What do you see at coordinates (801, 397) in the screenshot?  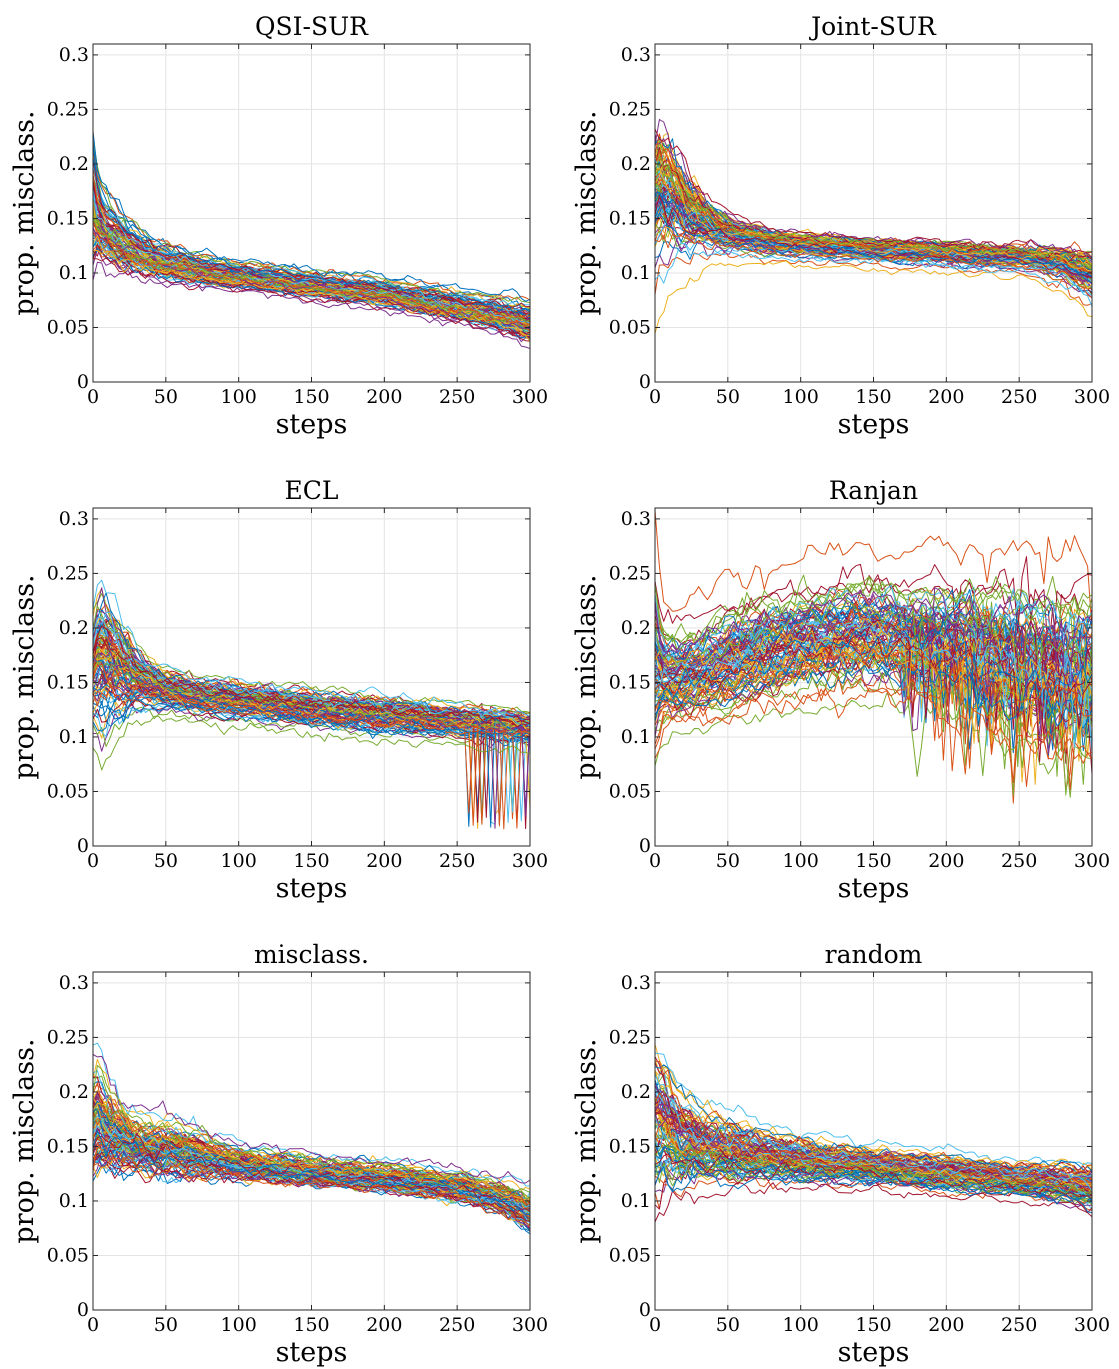 I see `x-tick-label: 100` at bounding box center [801, 397].